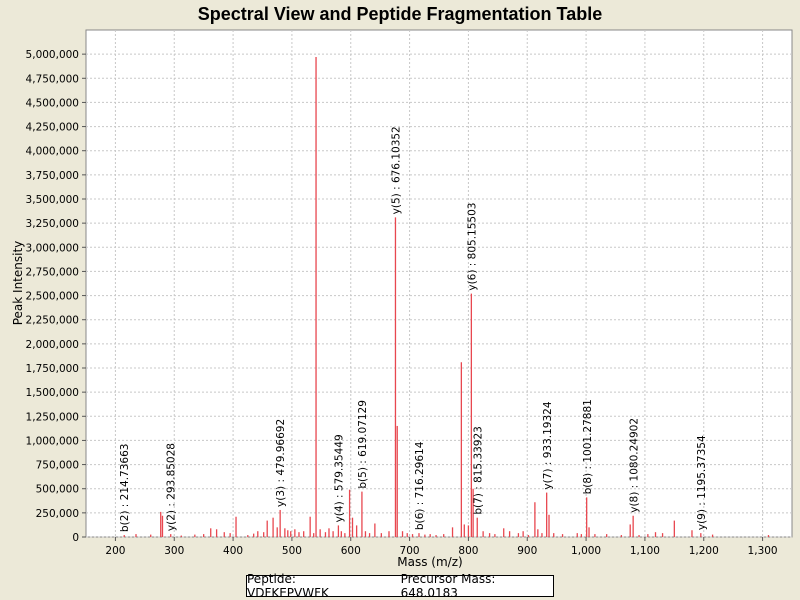 The height and width of the screenshot is (600, 800). I want to click on fragment-label: y(3) : 479.96692, so click(281, 463).